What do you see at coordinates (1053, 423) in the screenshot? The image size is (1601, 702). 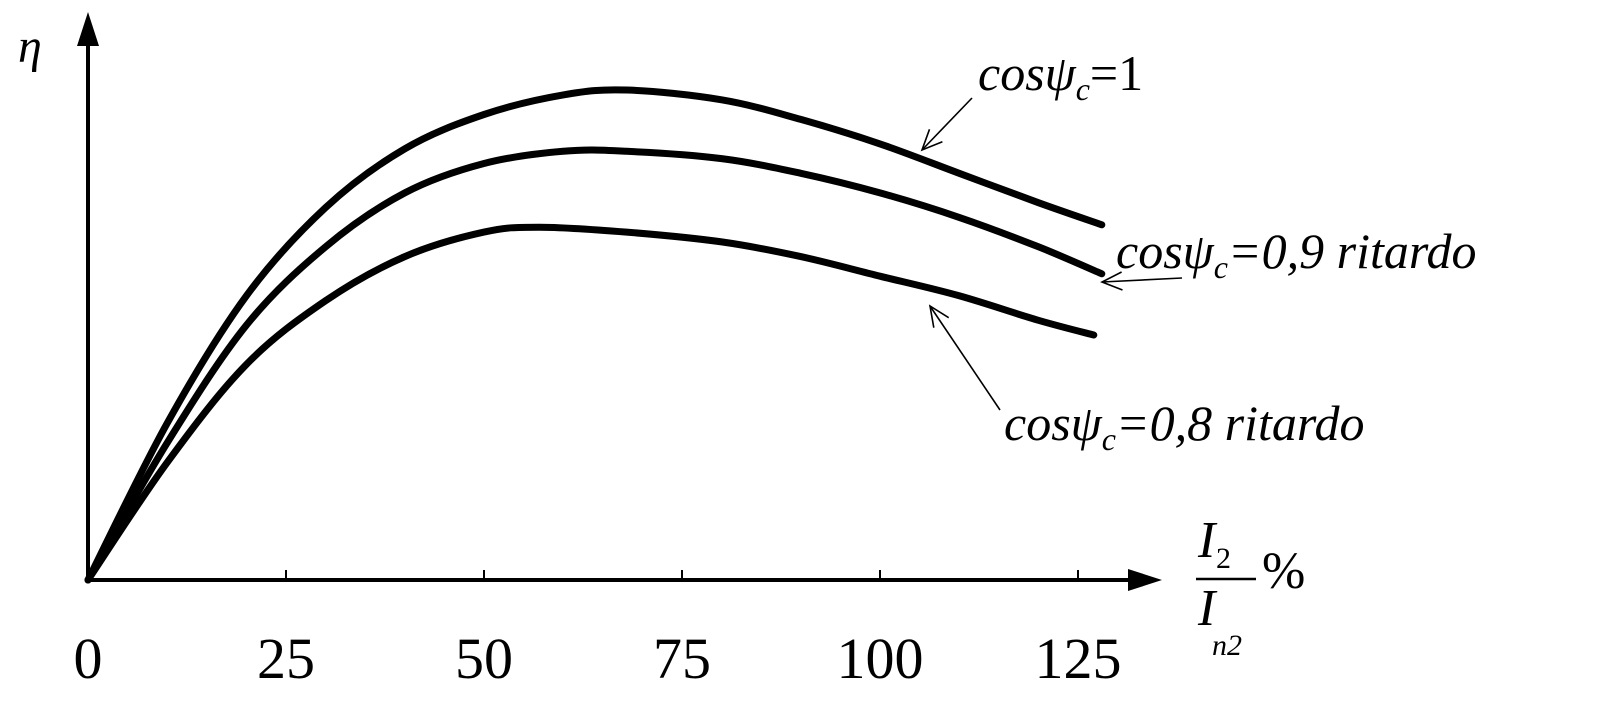 I see `series-label-3-prefix: cosψ` at bounding box center [1053, 423].